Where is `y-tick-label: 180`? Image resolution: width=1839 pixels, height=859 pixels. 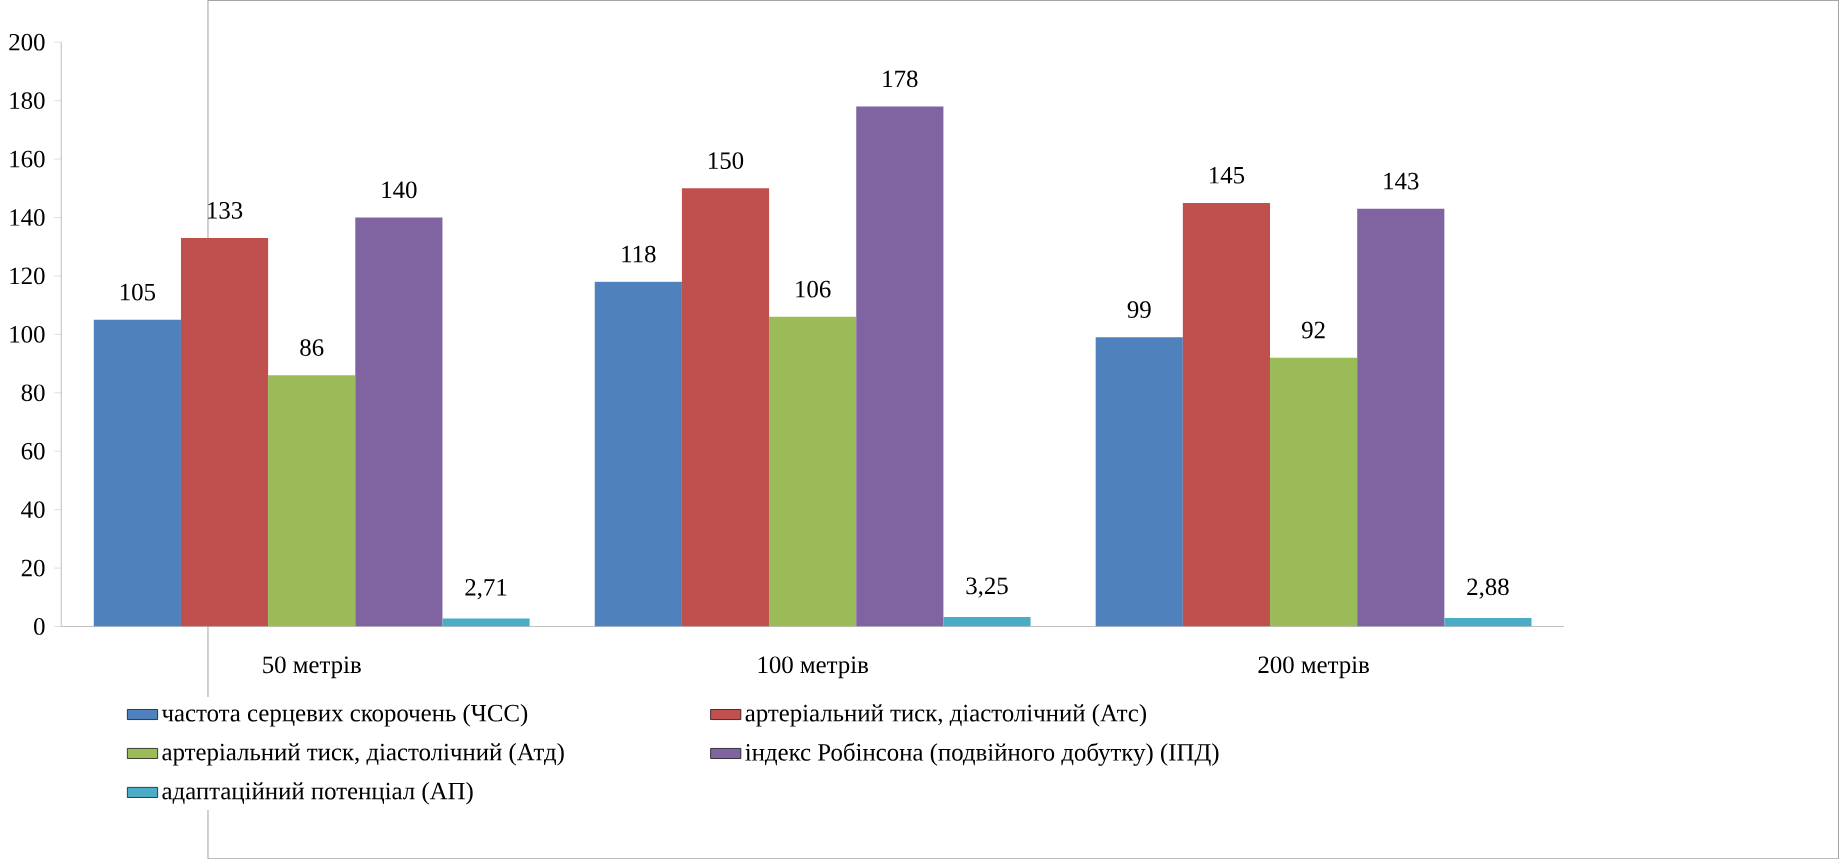 y-tick-label: 180 is located at coordinates (27, 100).